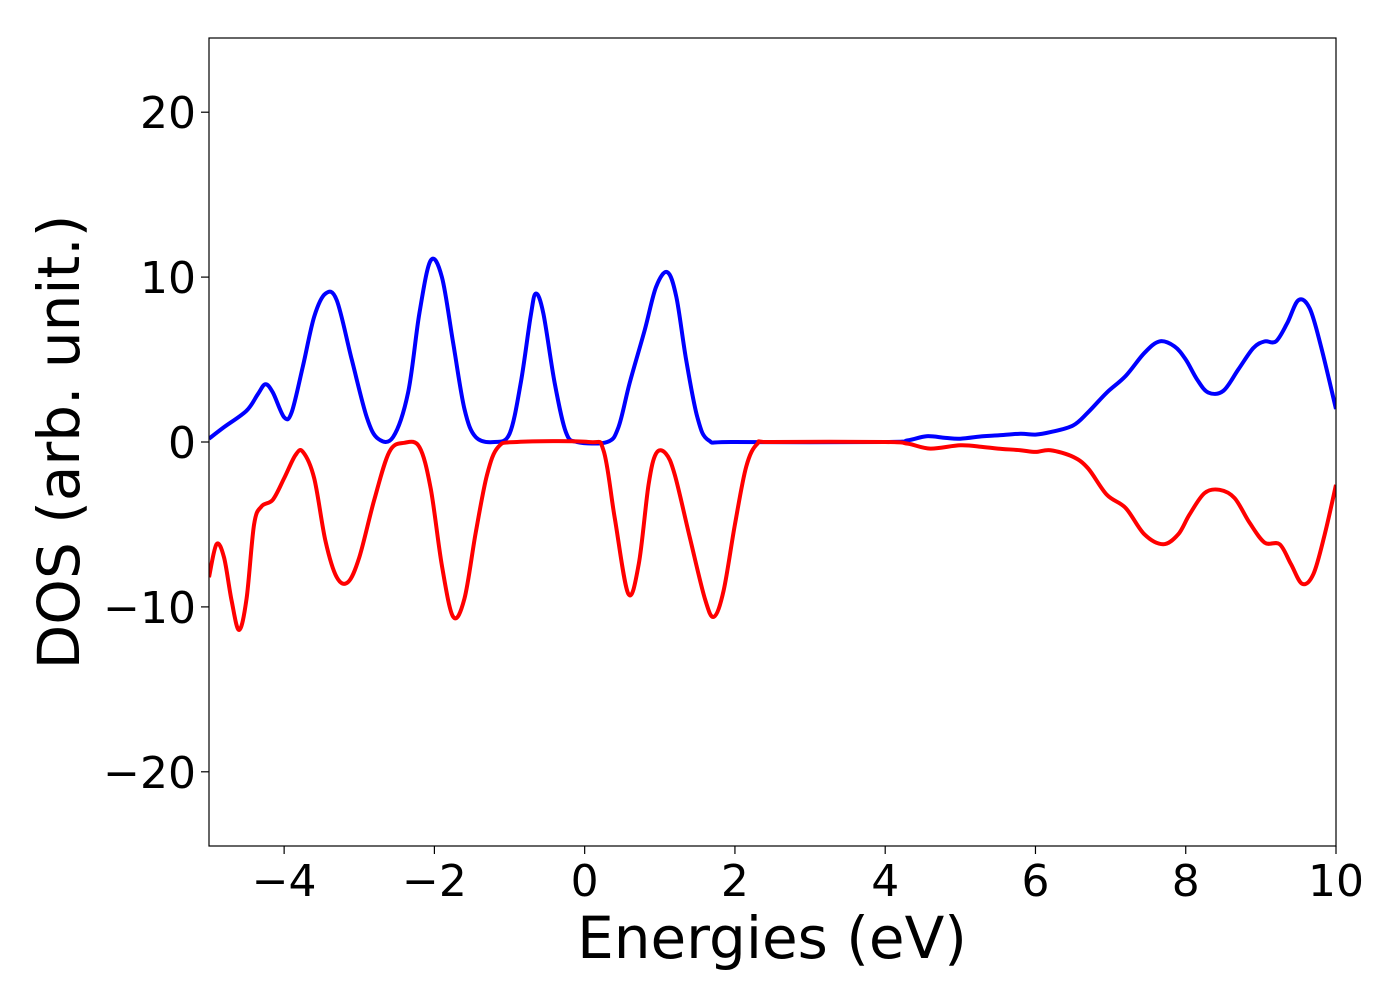  I want to click on x-tick-label: 10, so click(1336, 881).